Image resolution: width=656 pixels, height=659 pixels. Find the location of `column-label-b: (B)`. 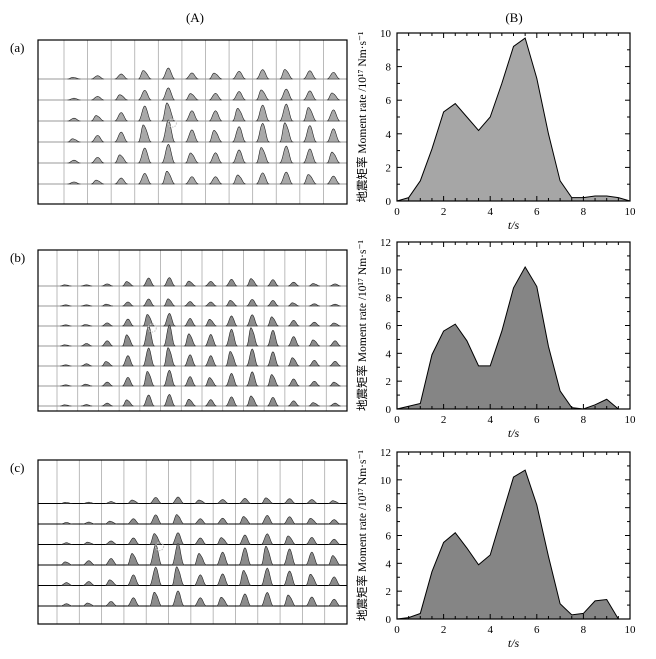

column-label-b: (B) is located at coordinates (513, 17).